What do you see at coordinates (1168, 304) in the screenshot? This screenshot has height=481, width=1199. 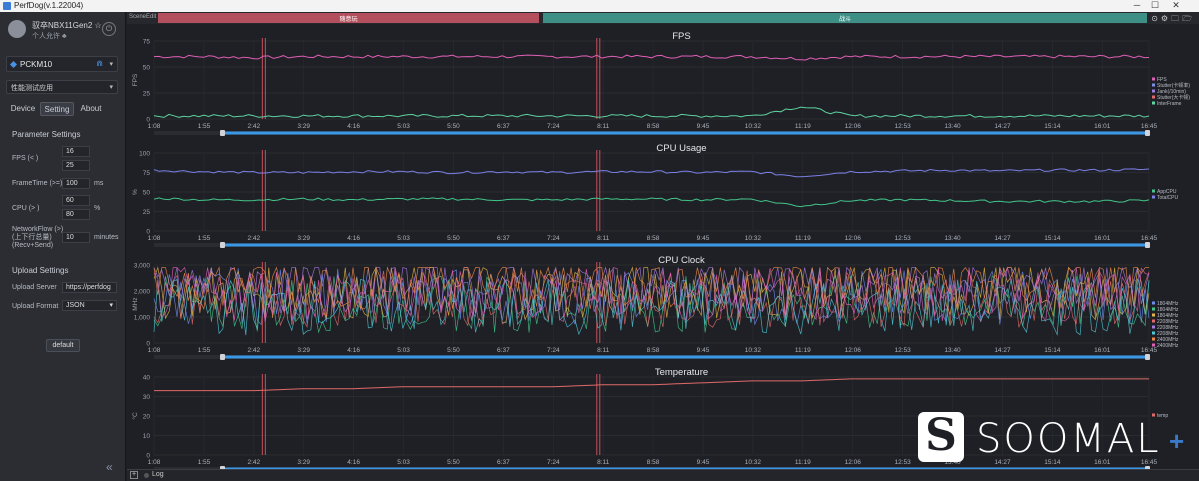 I see `legend-label: 1804MHz` at bounding box center [1168, 304].